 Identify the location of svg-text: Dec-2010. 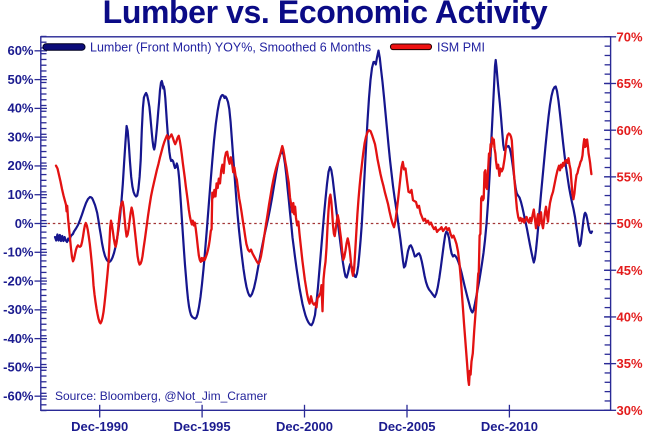
(509, 426).